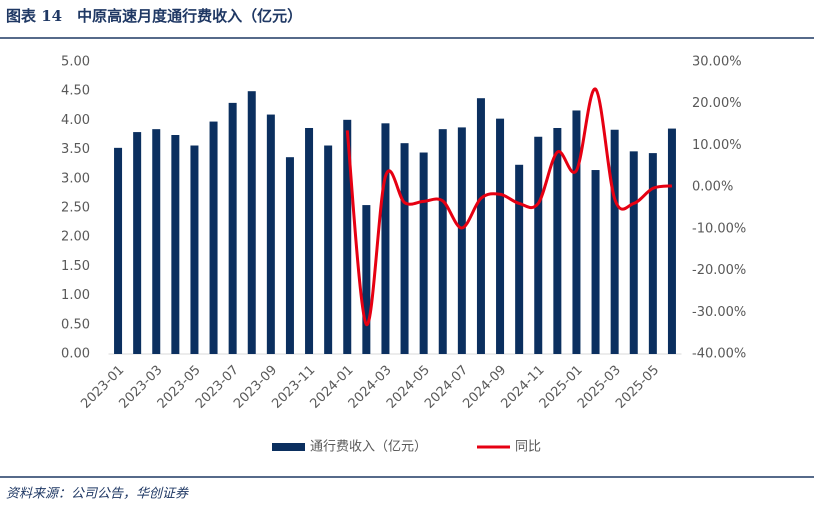  I want to click on y-tick-label: 1.50, so click(75, 266).